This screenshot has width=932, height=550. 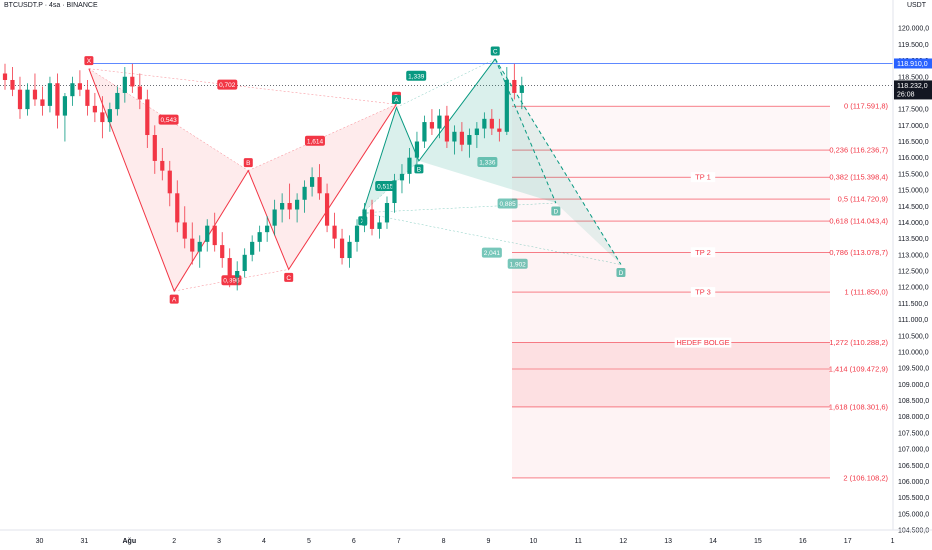 I want to click on bull-bcd-fill, so click(x=487, y=131).